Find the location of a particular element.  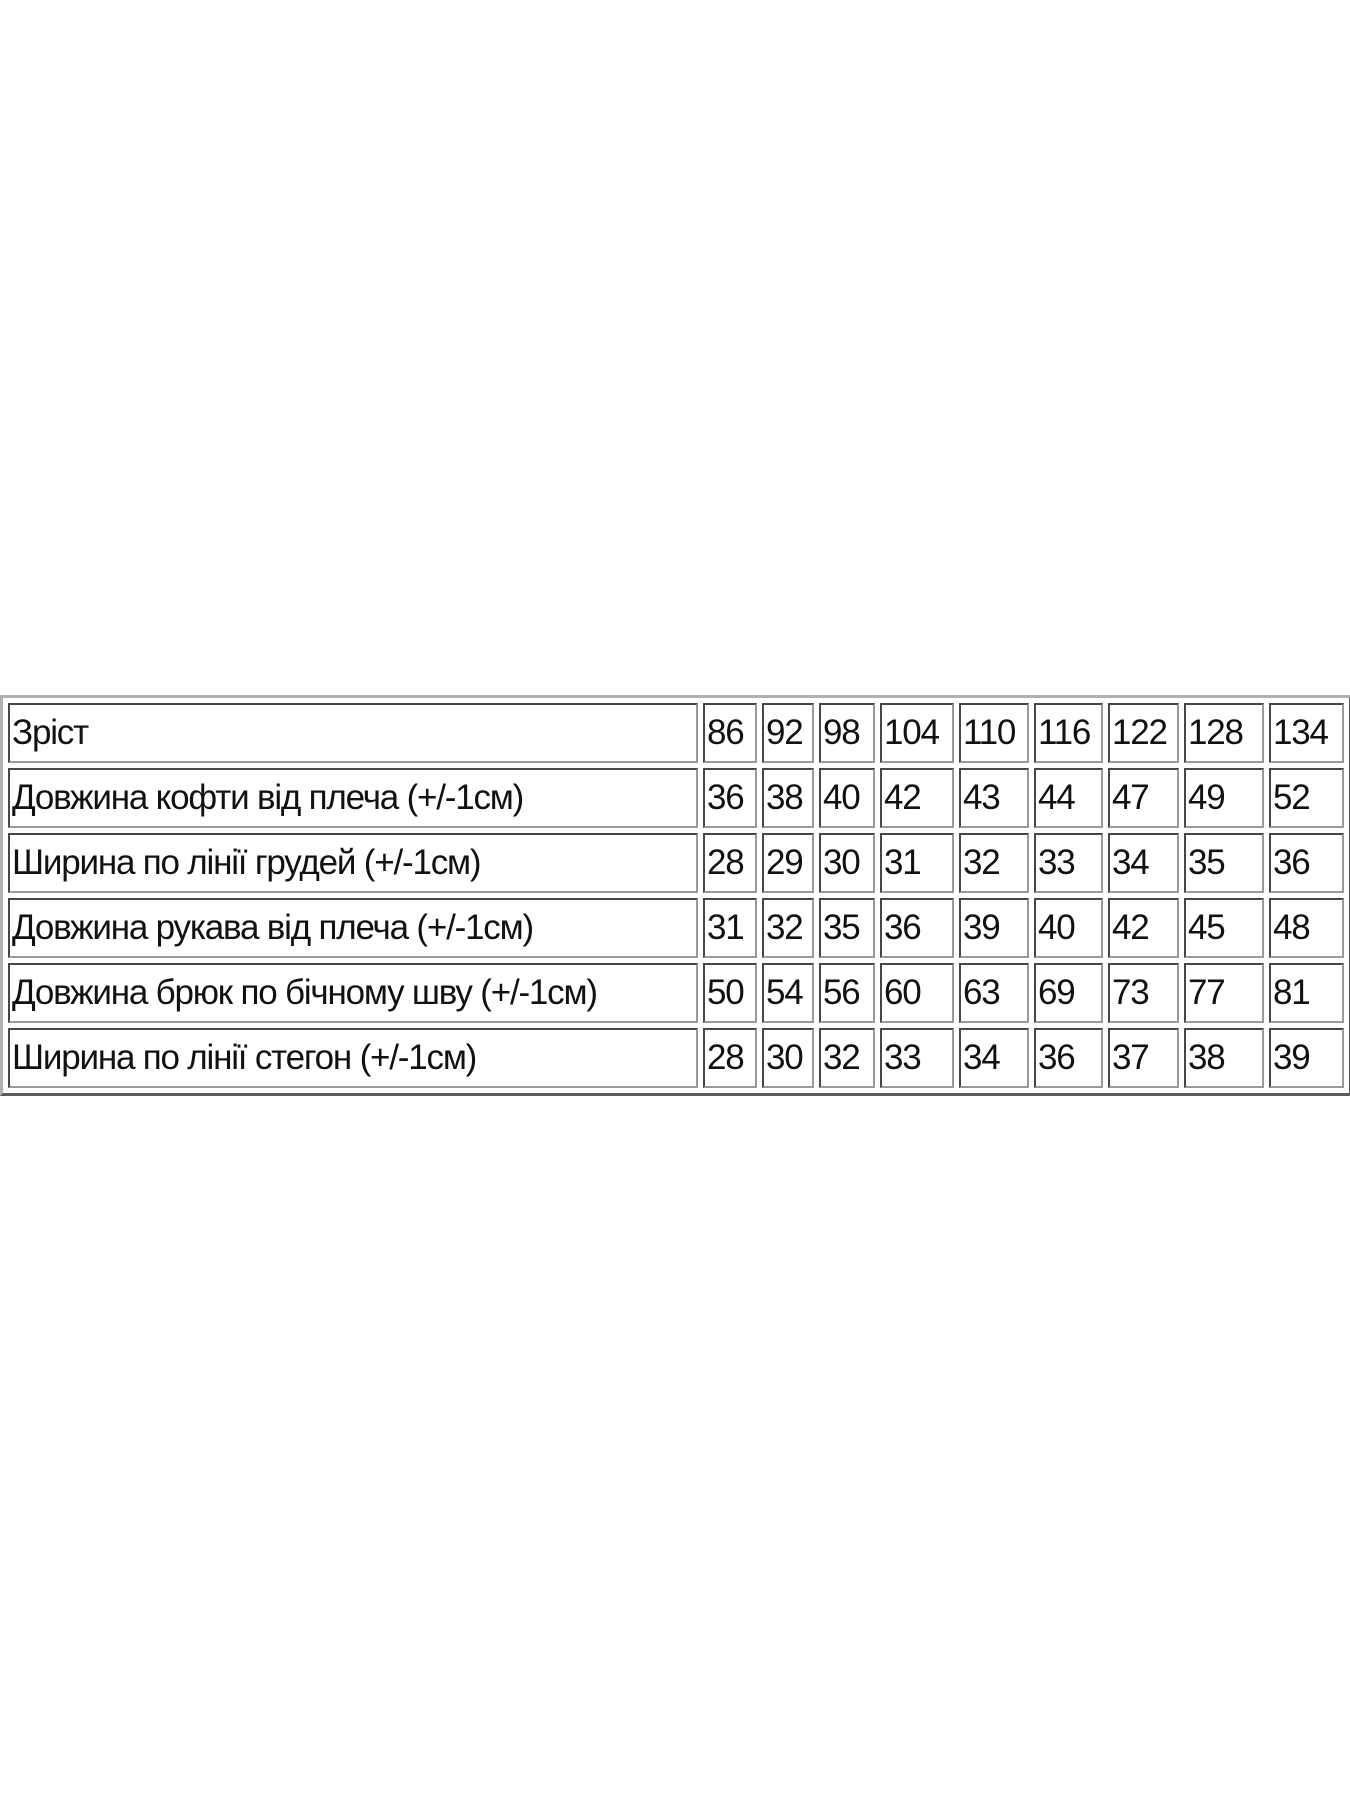

value-cell: 44 is located at coordinates (1068, 798).